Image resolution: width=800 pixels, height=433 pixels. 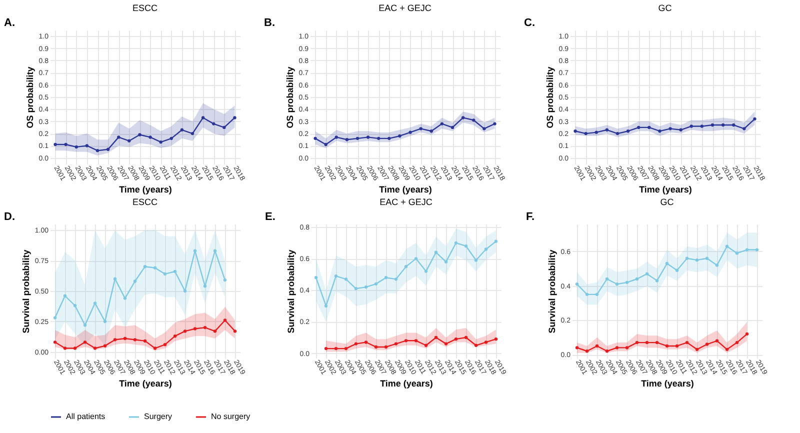 I want to click on text: B., so click(x=269, y=23).